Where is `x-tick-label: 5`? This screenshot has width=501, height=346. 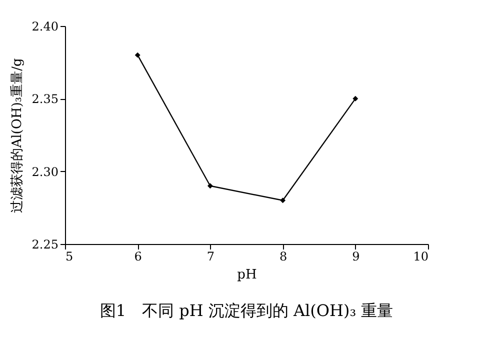 x-tick-label: 5 is located at coordinates (70, 257).